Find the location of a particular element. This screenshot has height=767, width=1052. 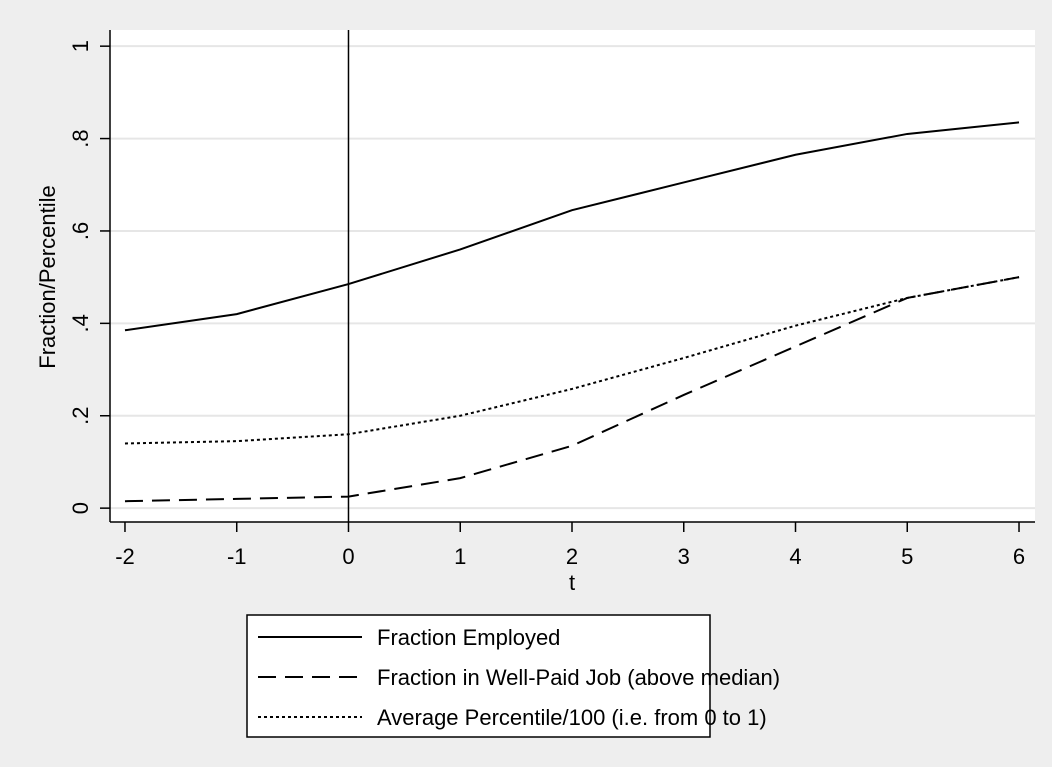

y-tick-label: .4 is located at coordinates (80, 323).